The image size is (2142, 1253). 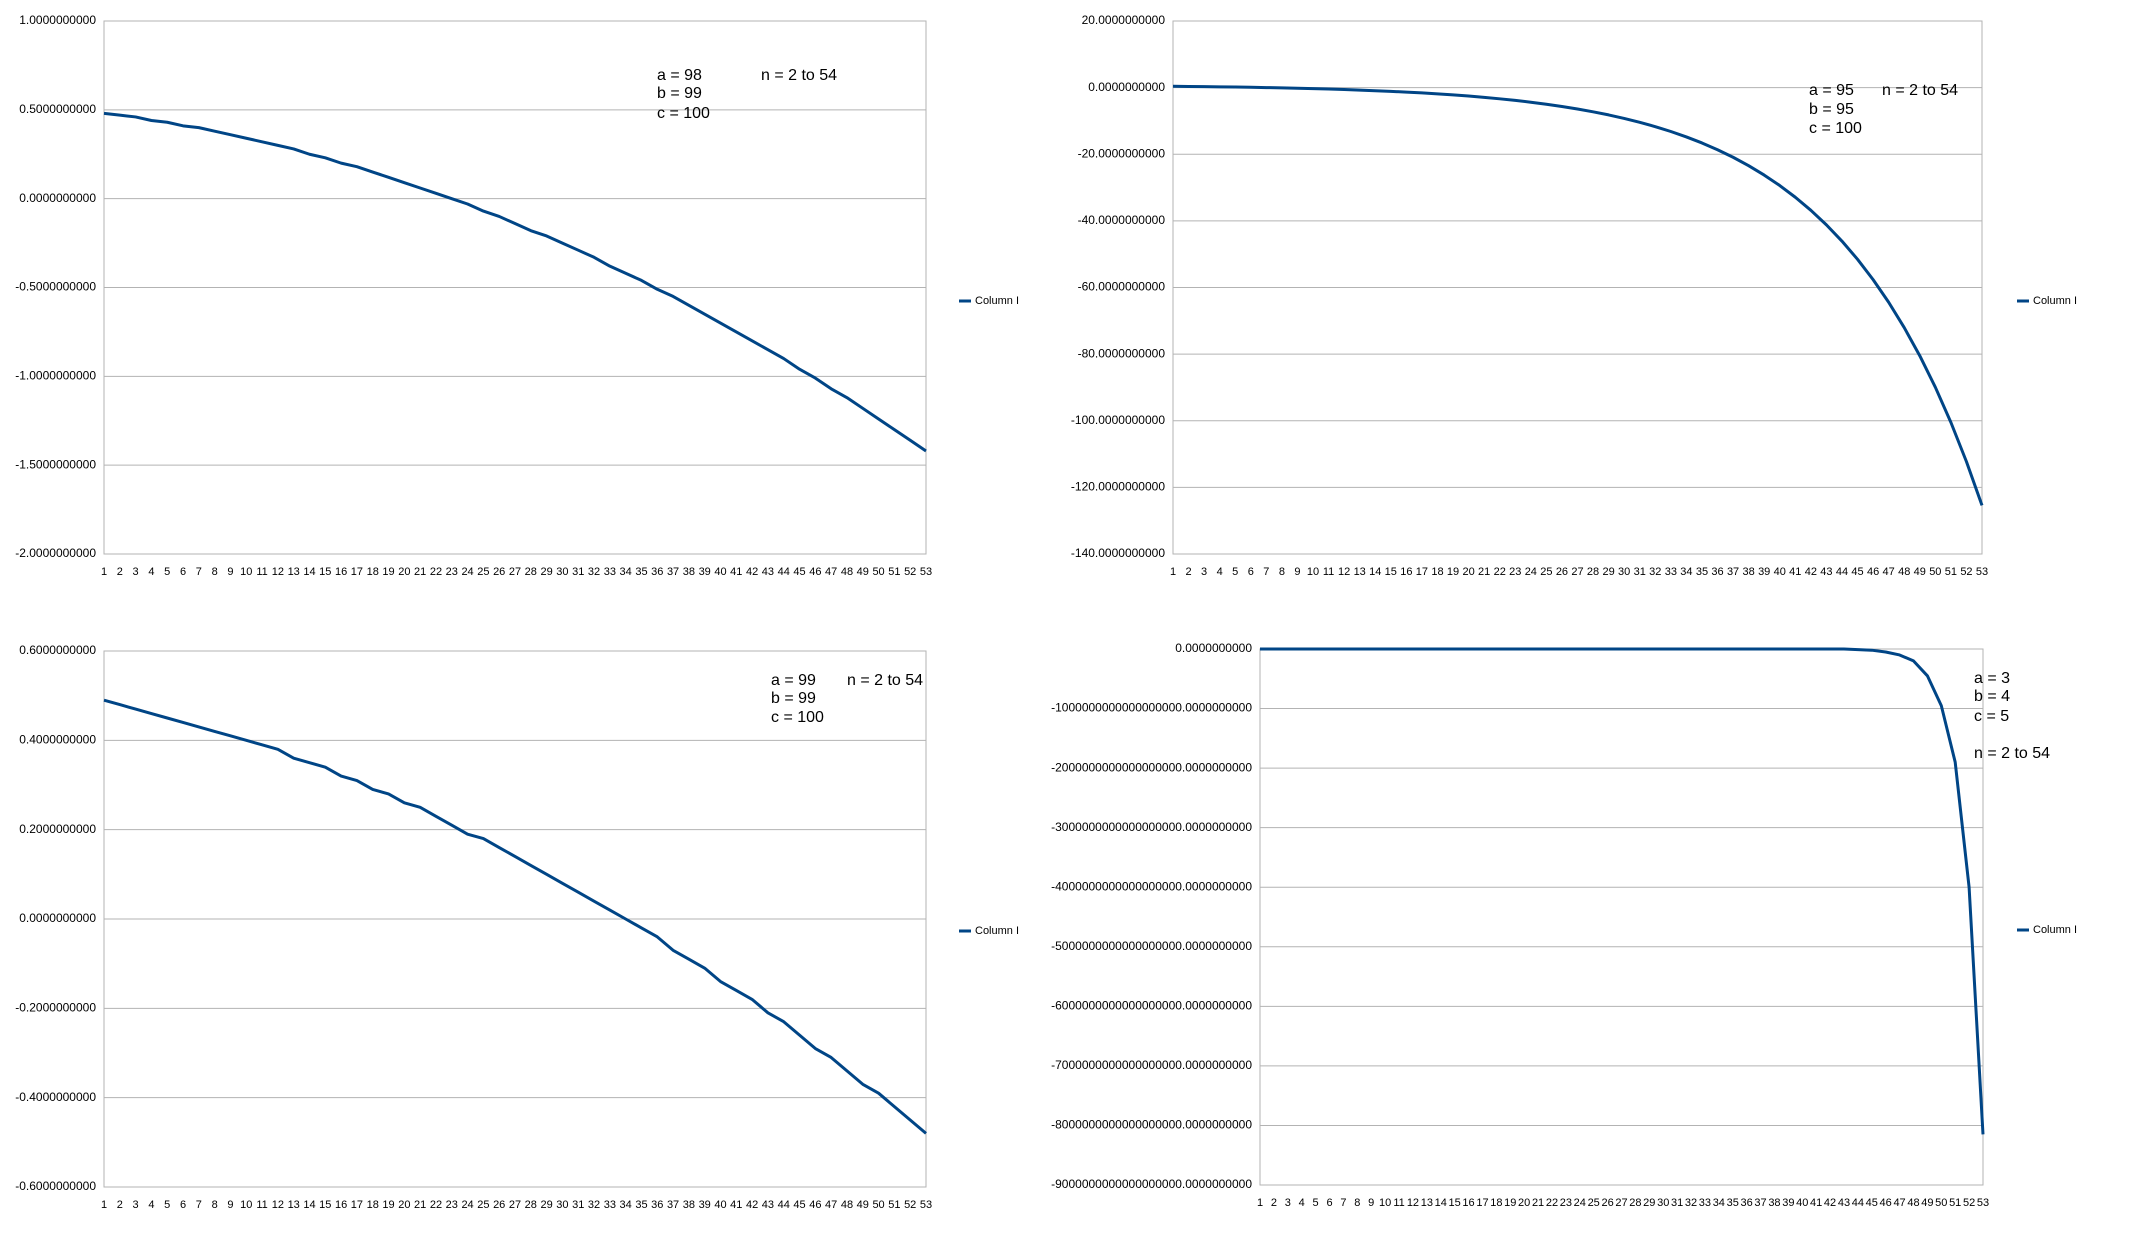 I want to click on annotation: b = 95, so click(x=1831, y=109).